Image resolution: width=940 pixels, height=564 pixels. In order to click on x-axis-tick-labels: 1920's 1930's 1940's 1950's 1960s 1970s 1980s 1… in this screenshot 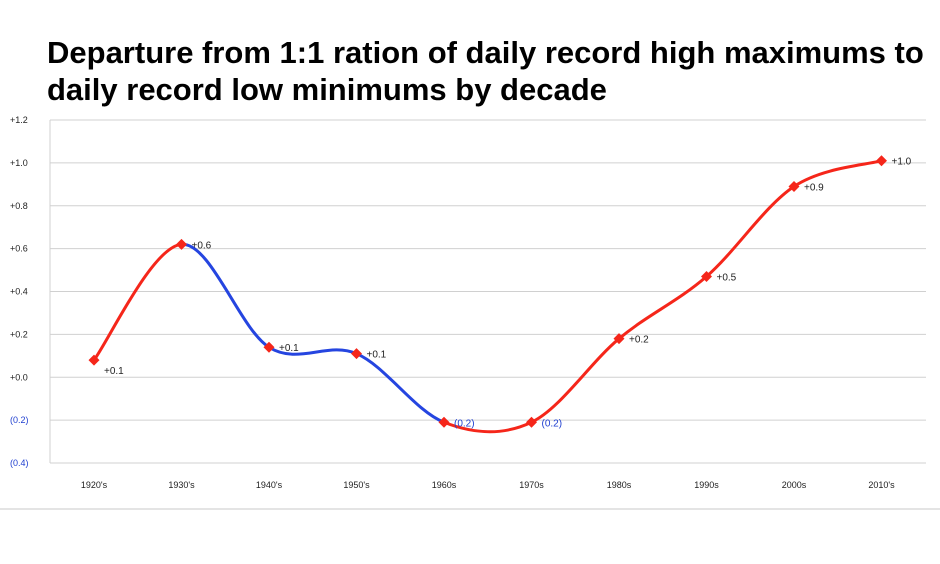, I will do `click(488, 485)`.